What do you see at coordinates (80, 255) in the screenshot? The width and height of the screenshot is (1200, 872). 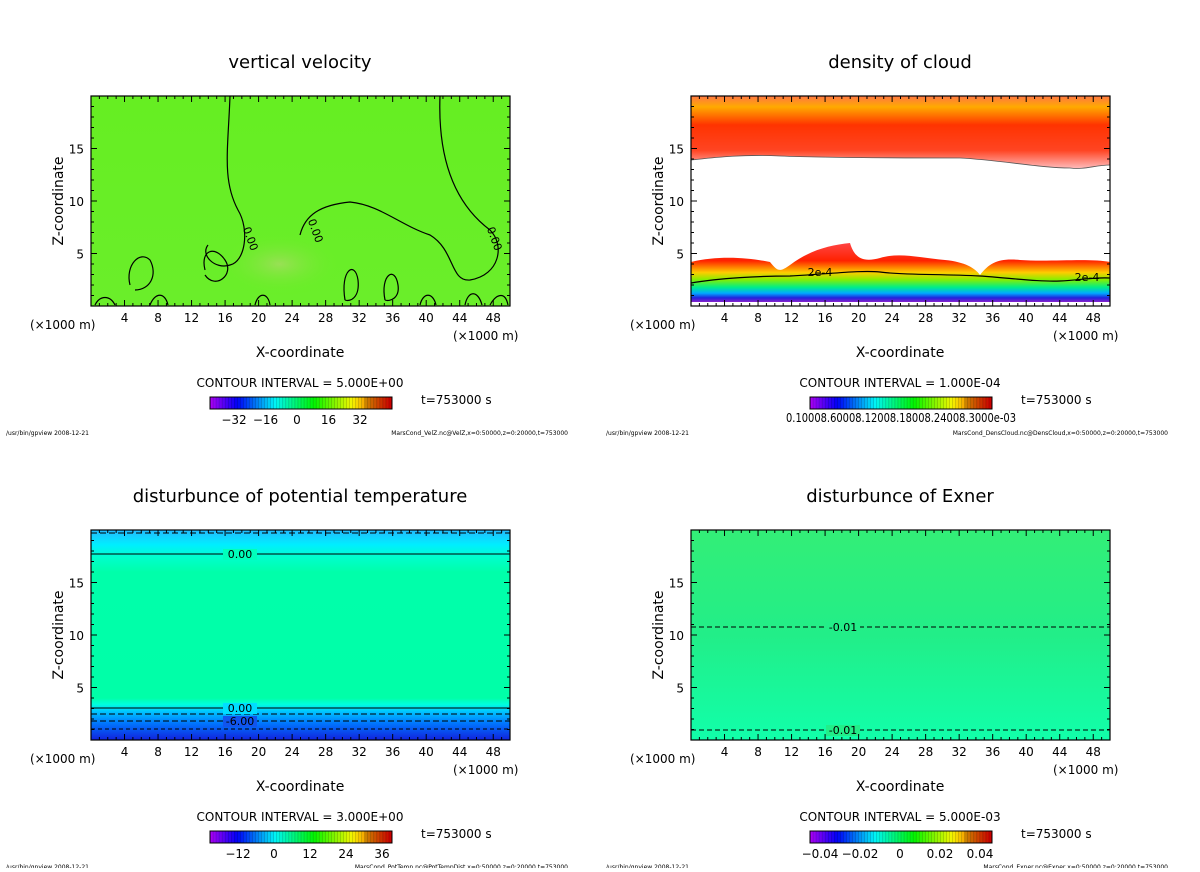 I see `y-tick-label: 5` at bounding box center [80, 255].